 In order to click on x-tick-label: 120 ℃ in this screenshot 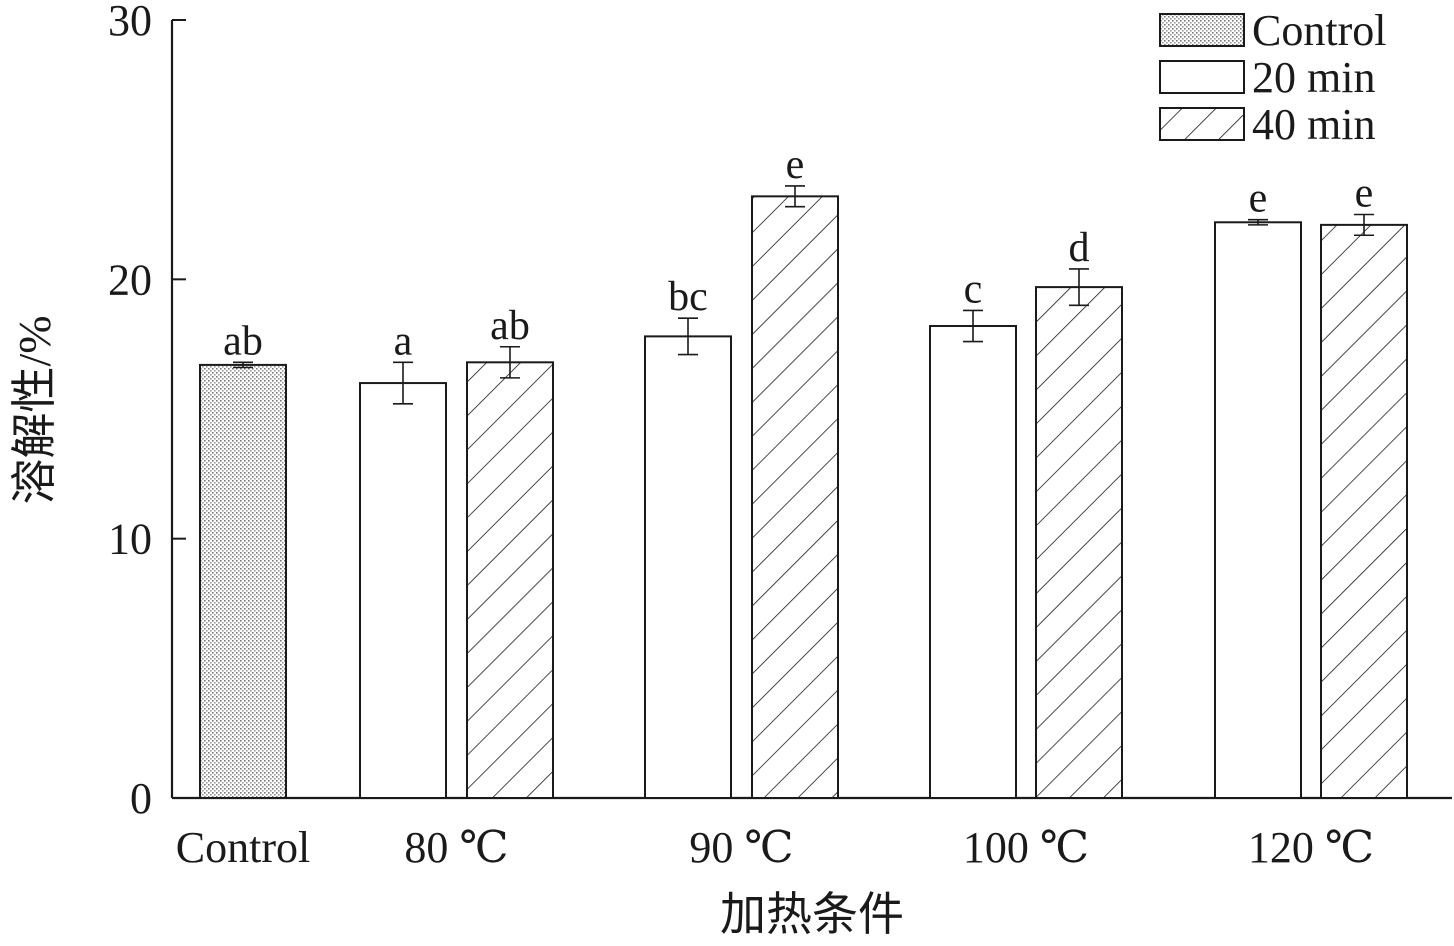, I will do `click(1311, 847)`.